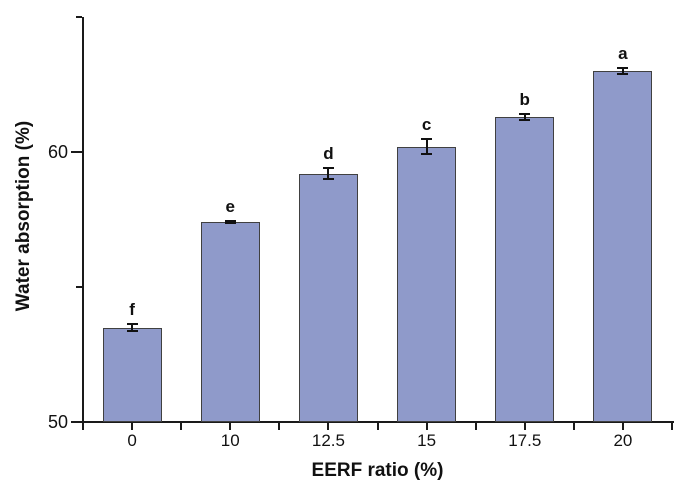  Describe the element at coordinates (524, 99) in the screenshot. I see `bar-letter-label: b` at that location.